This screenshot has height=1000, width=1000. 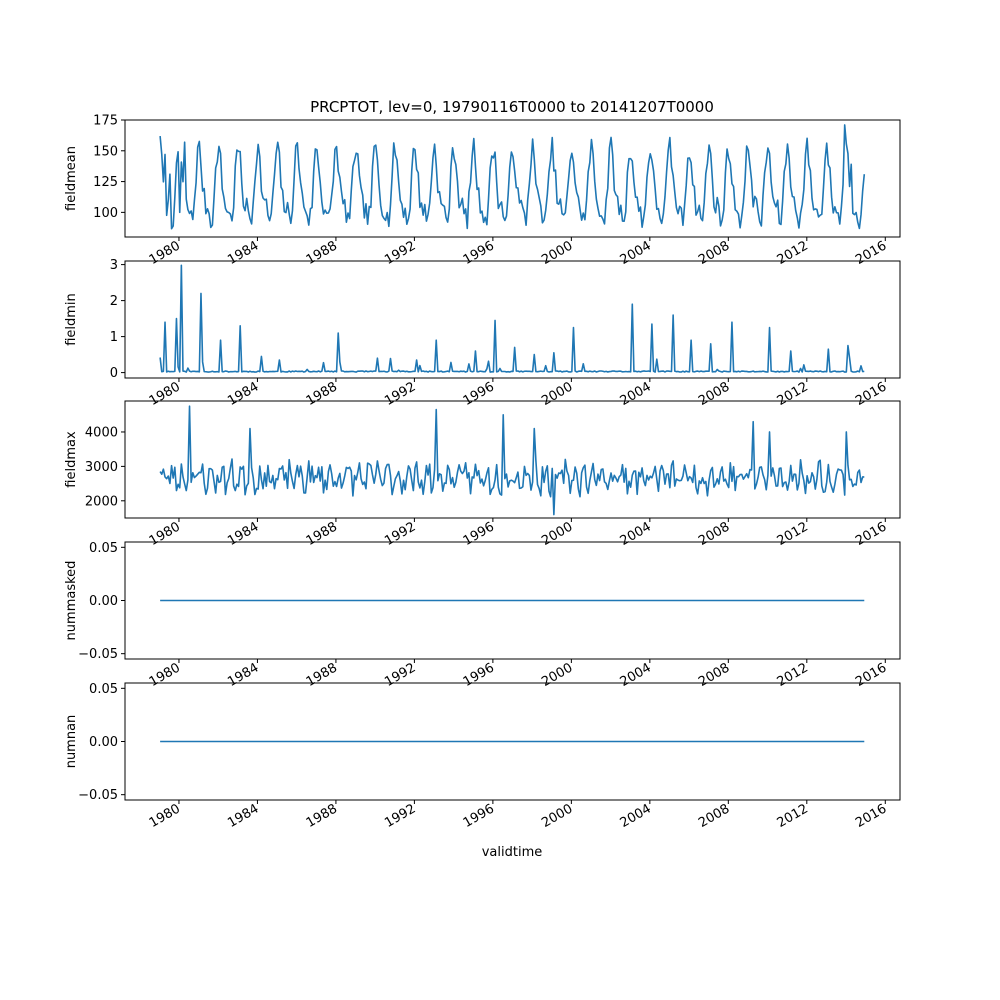 I want to click on y-tick-label: 3000, so click(x=101, y=467).